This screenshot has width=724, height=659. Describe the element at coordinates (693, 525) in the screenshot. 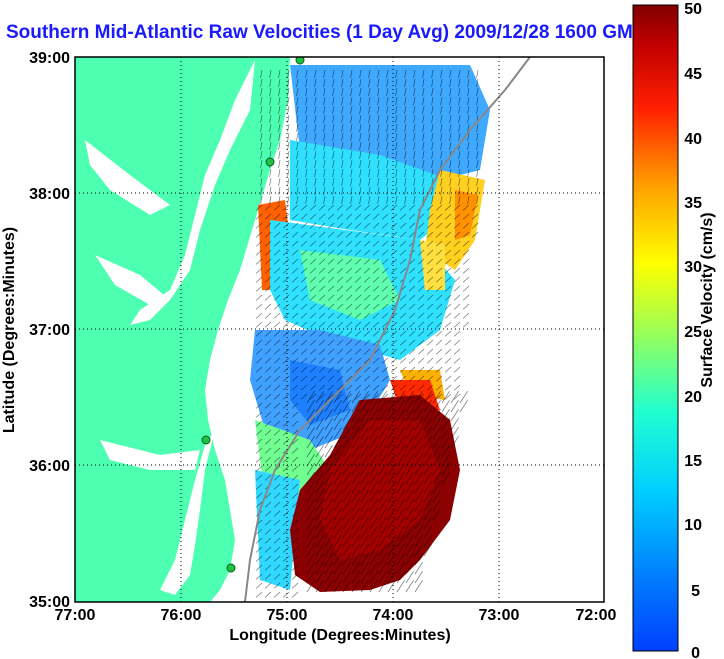

I see `colorbar-tick: 10` at that location.